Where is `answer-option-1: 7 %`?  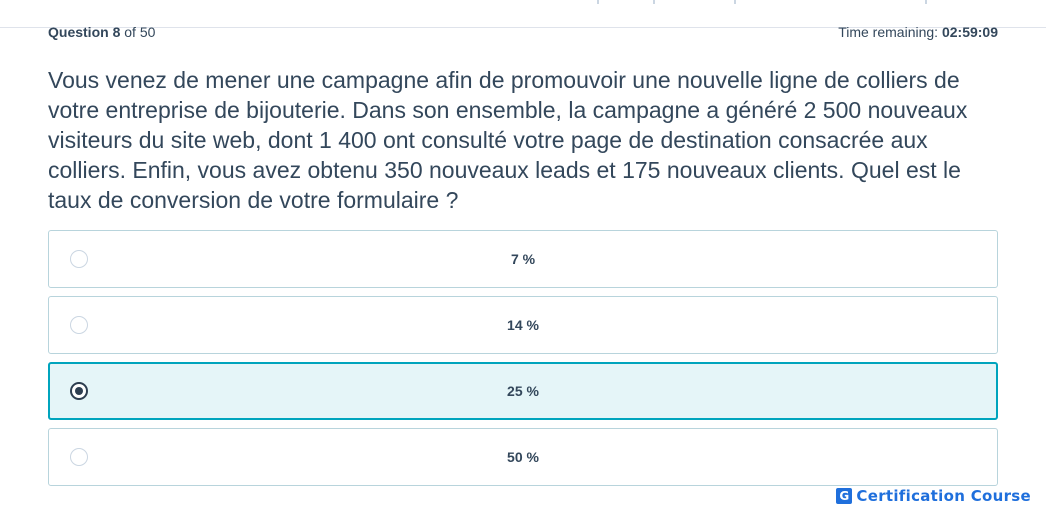
answer-option-1: 7 % is located at coordinates (523, 259).